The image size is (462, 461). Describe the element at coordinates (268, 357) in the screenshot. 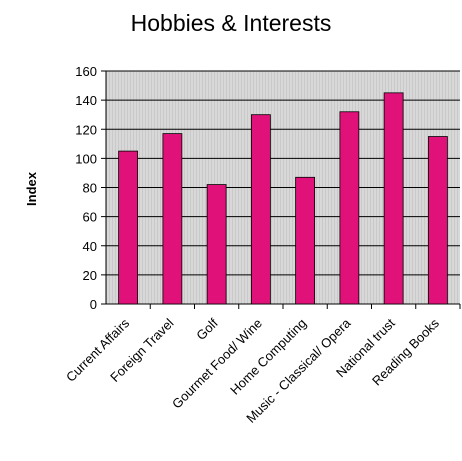

I see `x-tick-label: Home Computing` at that location.